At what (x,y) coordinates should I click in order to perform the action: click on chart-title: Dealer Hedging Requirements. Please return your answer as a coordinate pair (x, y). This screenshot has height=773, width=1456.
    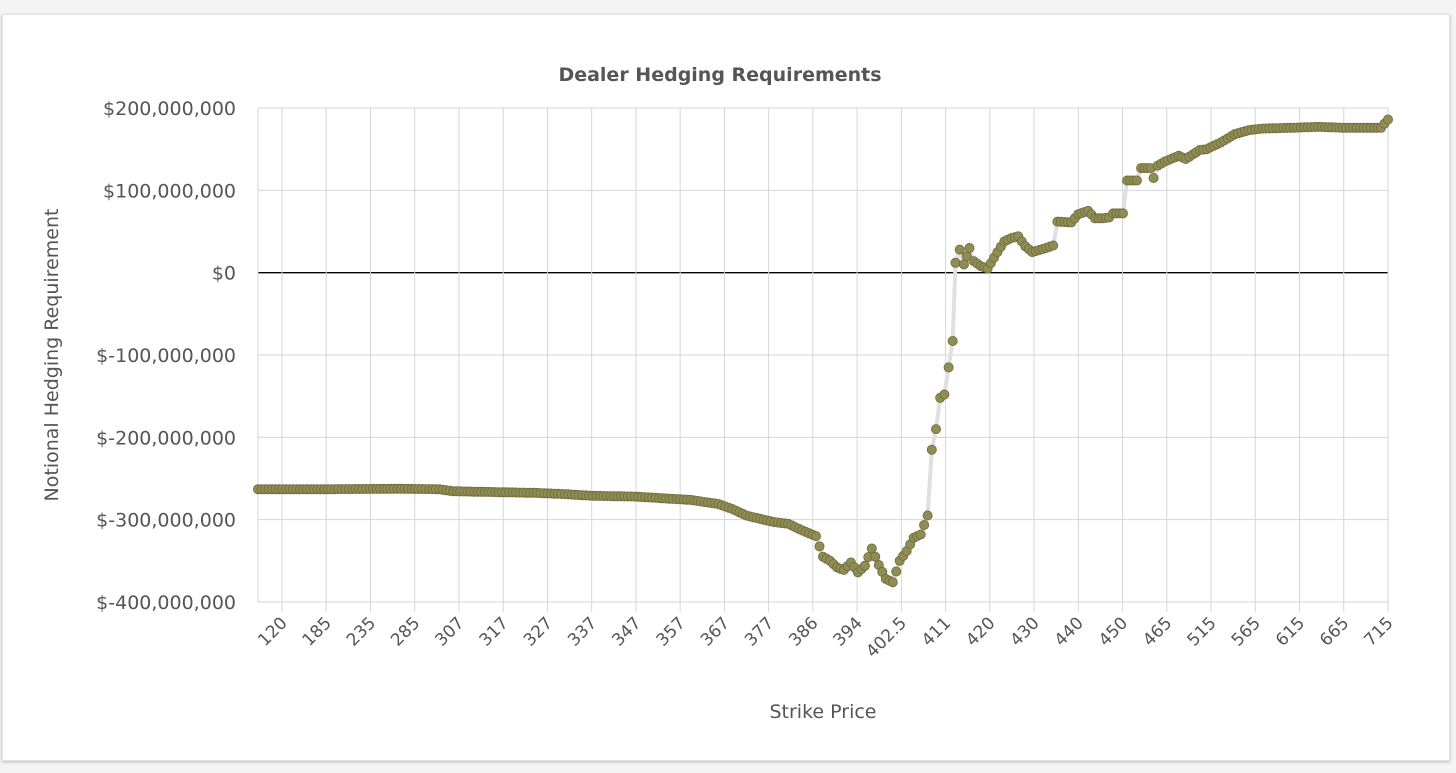
    Looking at the image, I should click on (719, 75).